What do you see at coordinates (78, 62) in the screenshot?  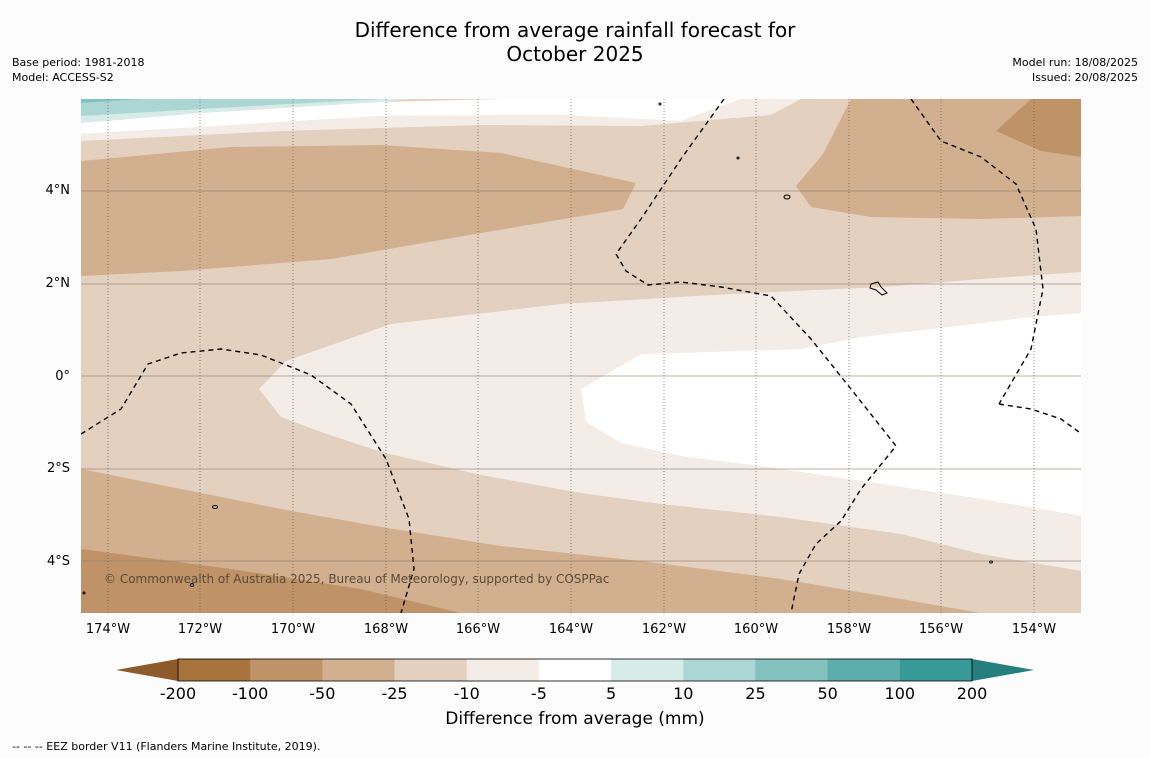 I see `base-period: Base period: 1981-2018` at bounding box center [78, 62].